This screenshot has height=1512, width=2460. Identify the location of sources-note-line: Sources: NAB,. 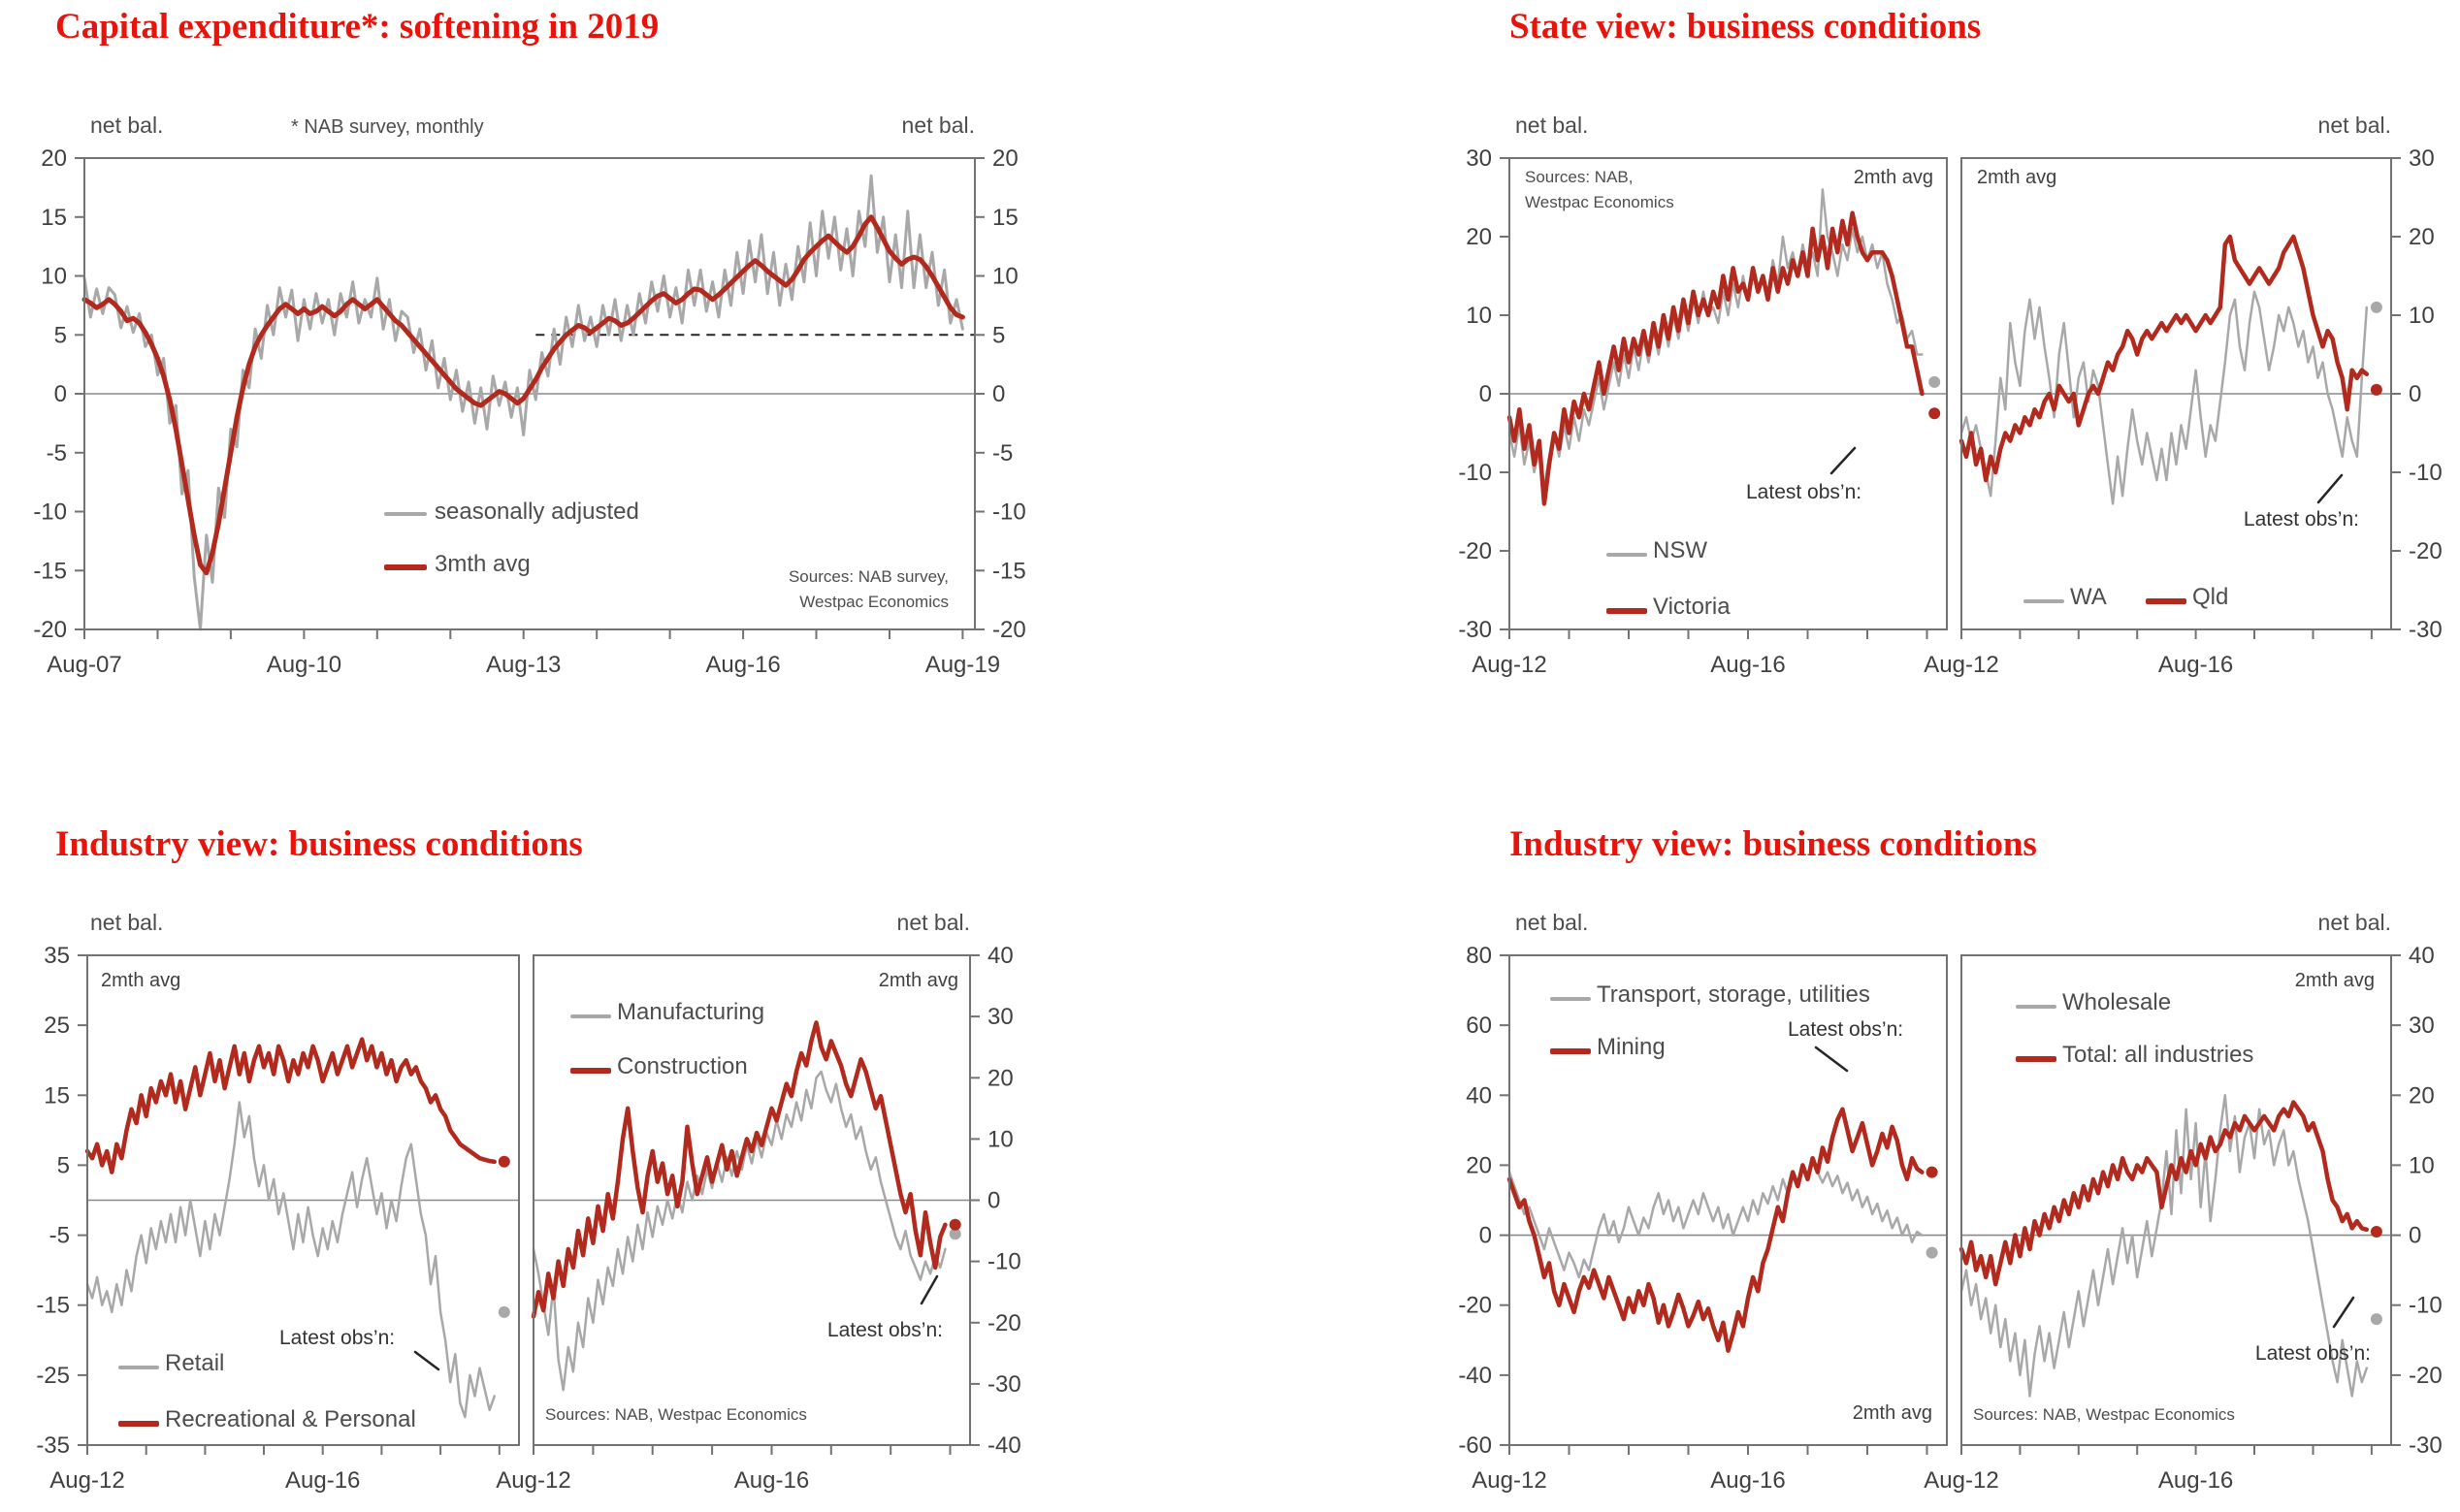
(1580, 177).